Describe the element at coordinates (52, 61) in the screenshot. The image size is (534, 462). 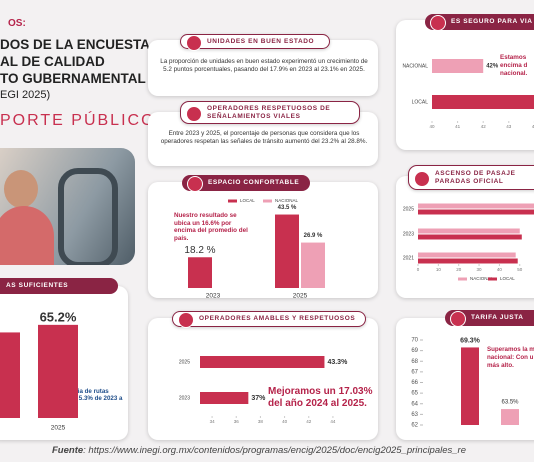
I see `header-line: AL DE CALIDAD` at that location.